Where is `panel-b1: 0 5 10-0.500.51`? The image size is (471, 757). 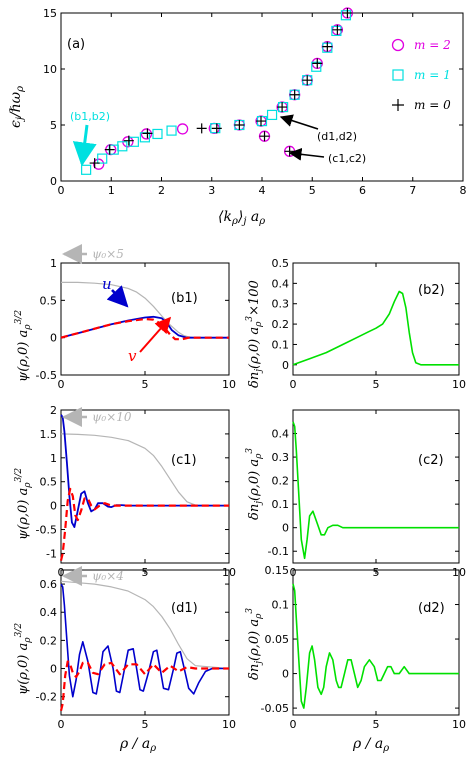
panel-b1: 0 5 10-0.500.51 is located at coordinates (136, 324).